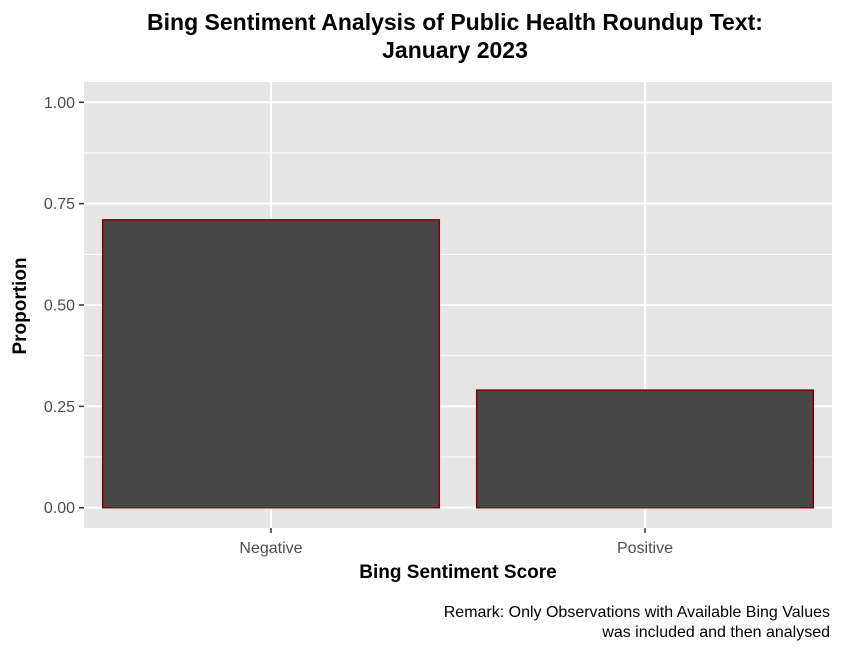 The image size is (844, 652). I want to click on y-tick-label: 0.25, so click(59, 407).